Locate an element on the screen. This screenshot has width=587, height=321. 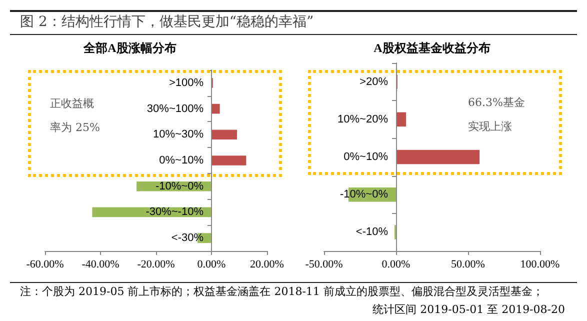
y-tick-label: 30%~100% is located at coordinates (175, 108).